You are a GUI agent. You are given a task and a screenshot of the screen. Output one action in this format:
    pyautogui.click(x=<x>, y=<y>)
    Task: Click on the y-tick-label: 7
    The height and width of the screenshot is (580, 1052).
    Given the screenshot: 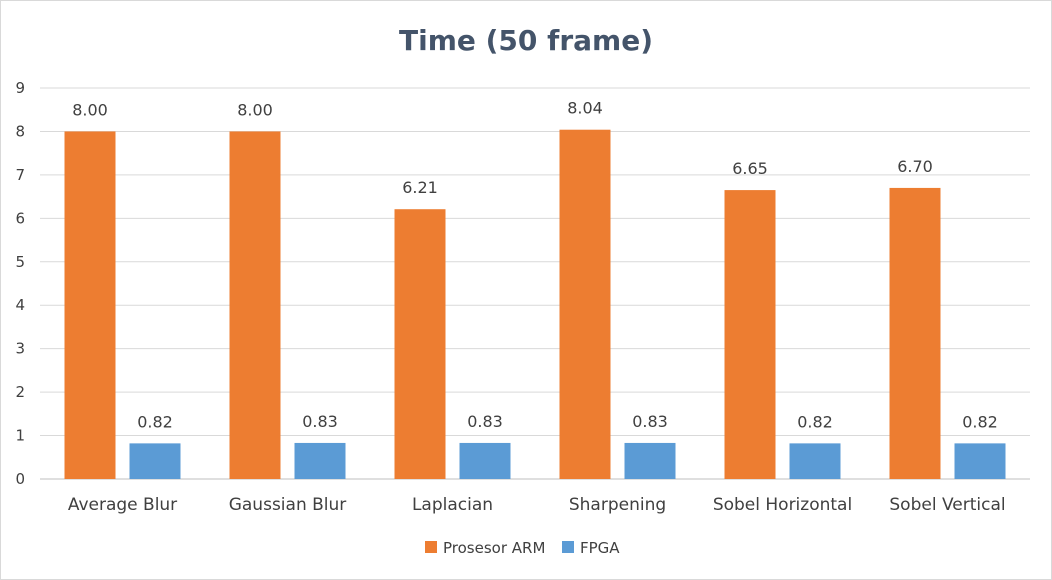 What is the action you would take?
    pyautogui.click(x=20, y=175)
    